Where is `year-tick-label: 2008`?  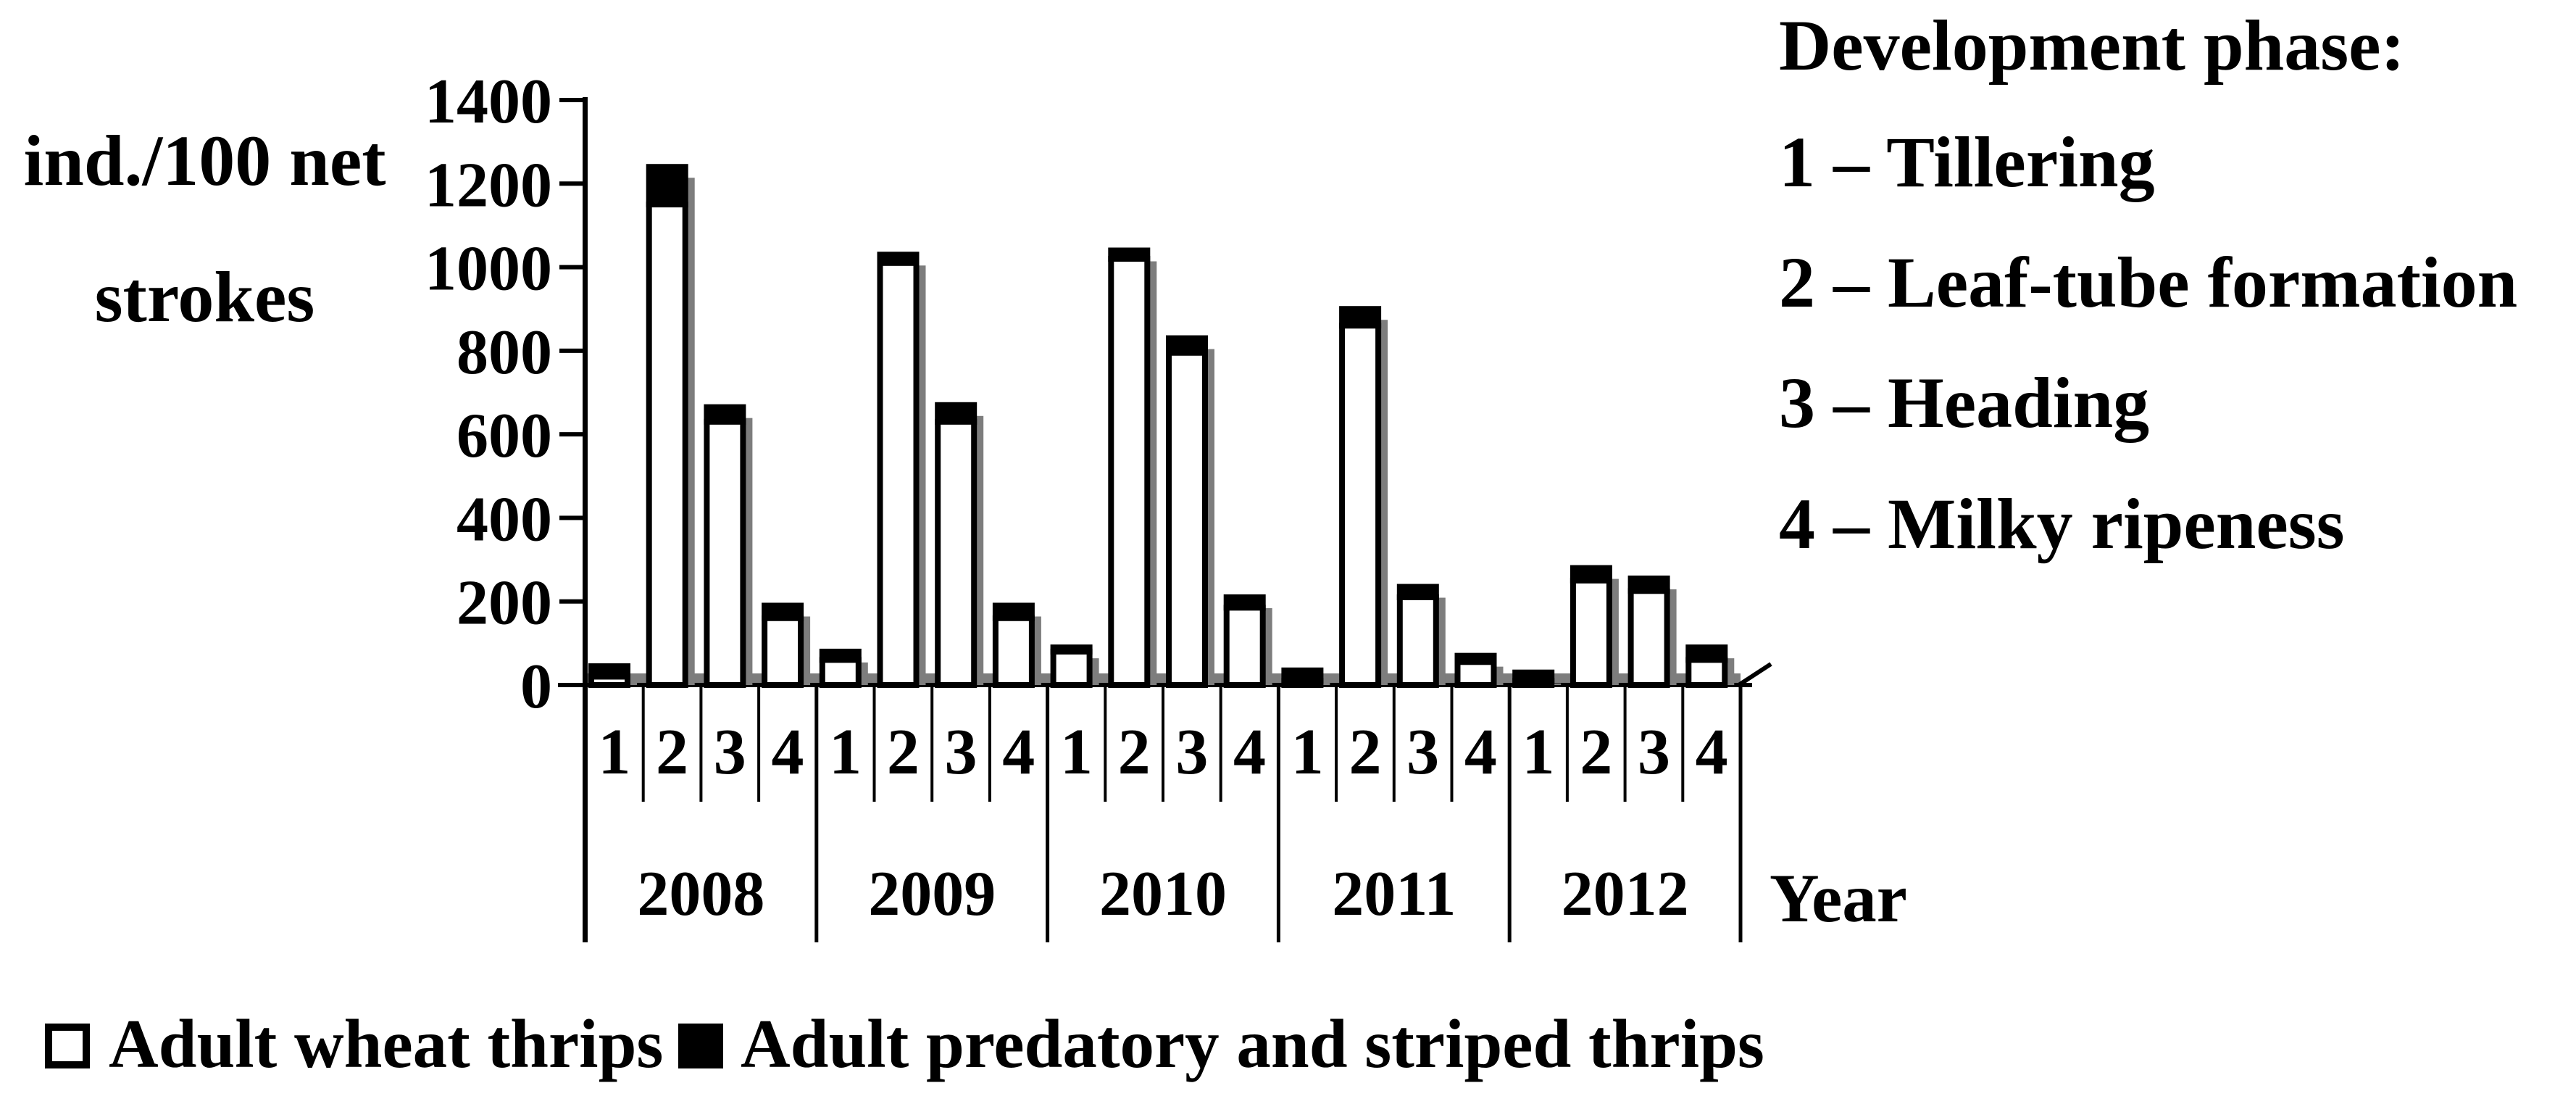
year-tick-label: 2008 is located at coordinates (700, 894).